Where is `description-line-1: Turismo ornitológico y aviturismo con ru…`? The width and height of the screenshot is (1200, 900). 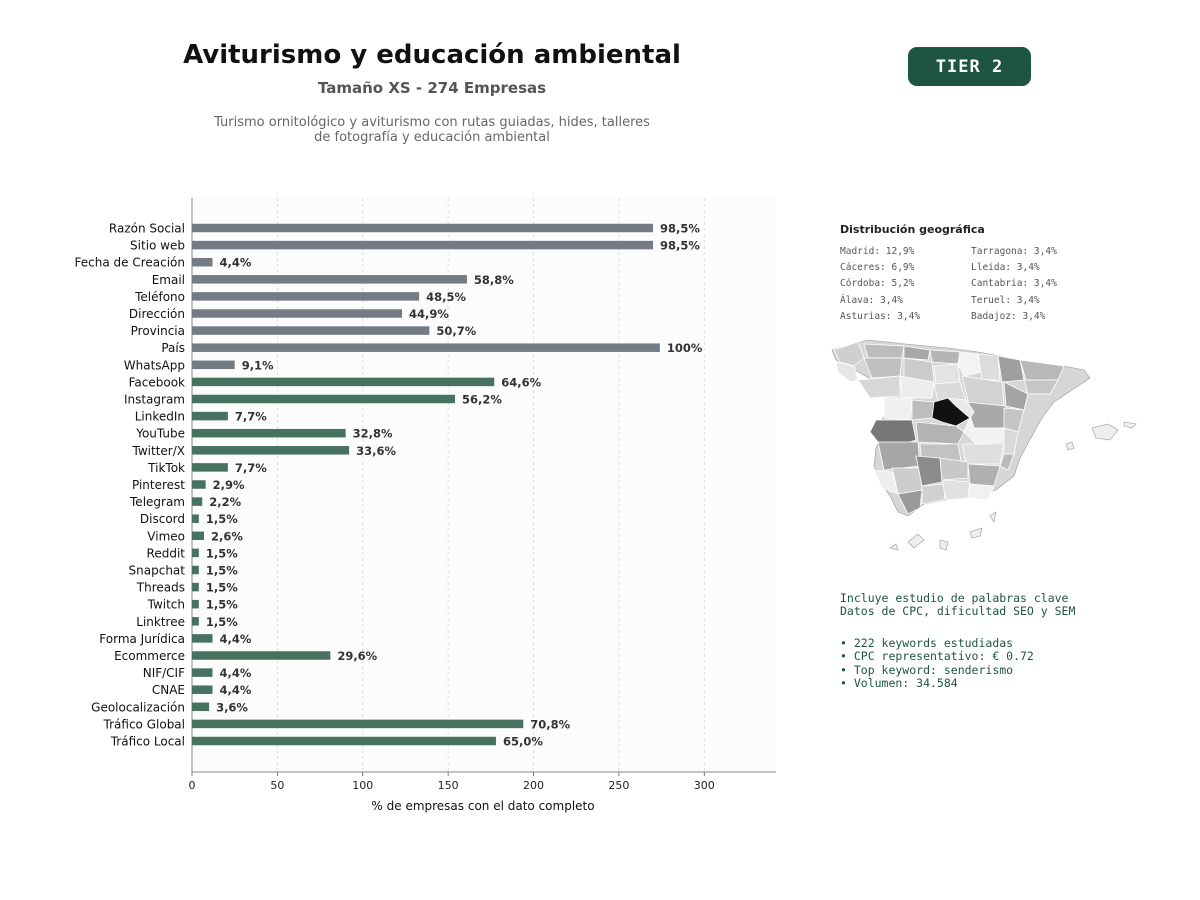
description-line-1: Turismo ornitológico y aviturismo con ru… is located at coordinates (432, 122).